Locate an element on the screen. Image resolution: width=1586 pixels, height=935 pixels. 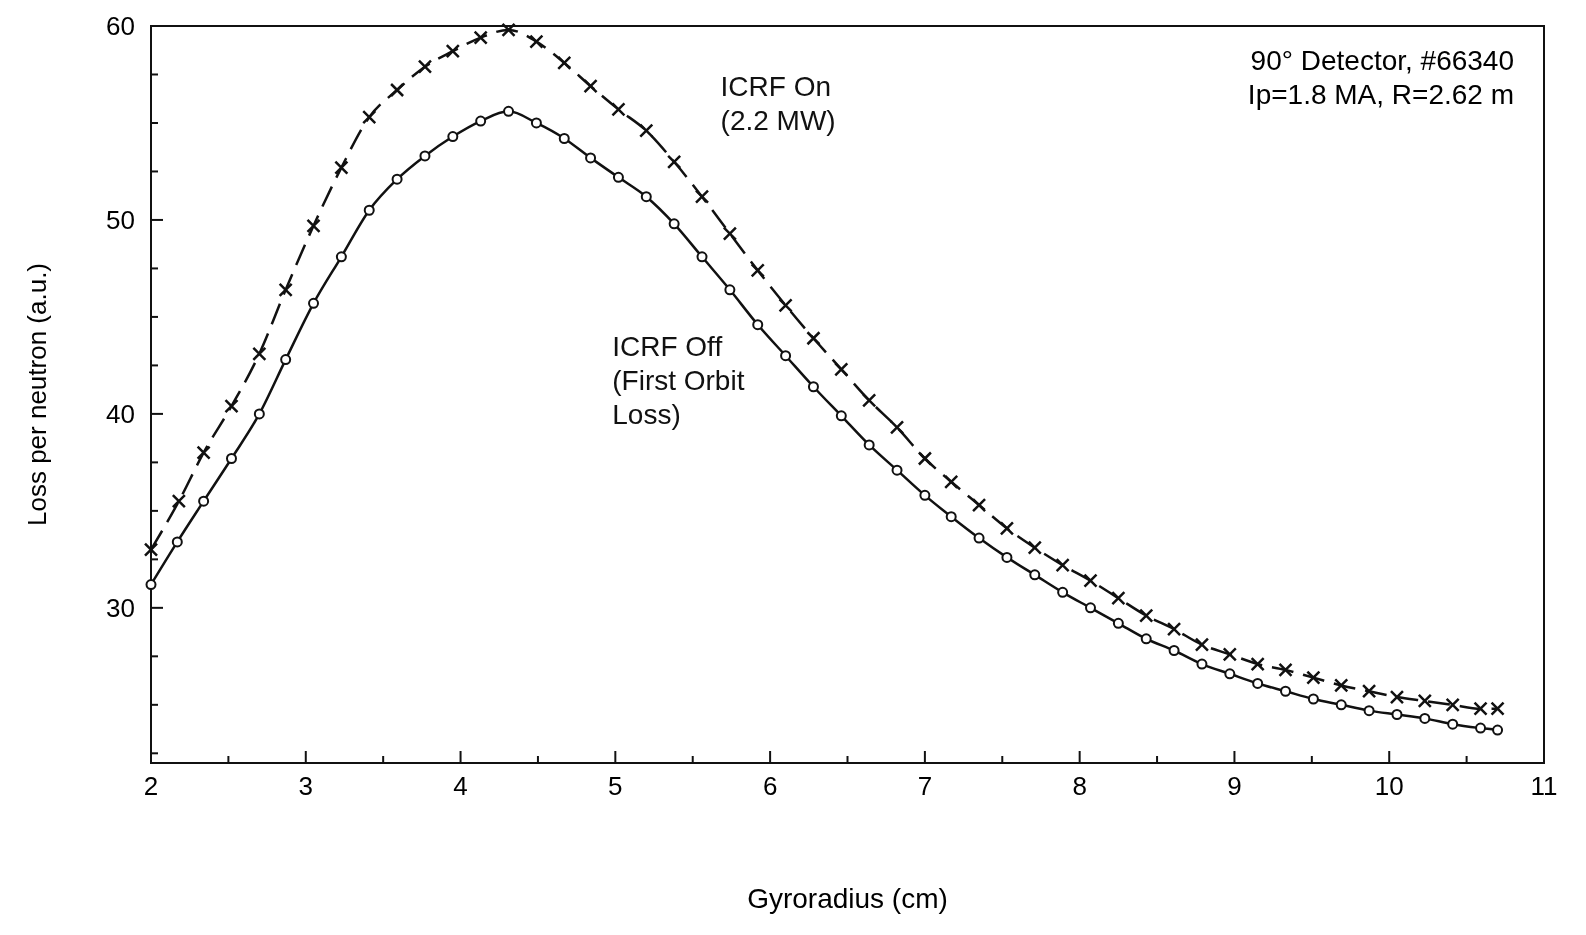
x-tick-label: 8 is located at coordinates (1079, 786).